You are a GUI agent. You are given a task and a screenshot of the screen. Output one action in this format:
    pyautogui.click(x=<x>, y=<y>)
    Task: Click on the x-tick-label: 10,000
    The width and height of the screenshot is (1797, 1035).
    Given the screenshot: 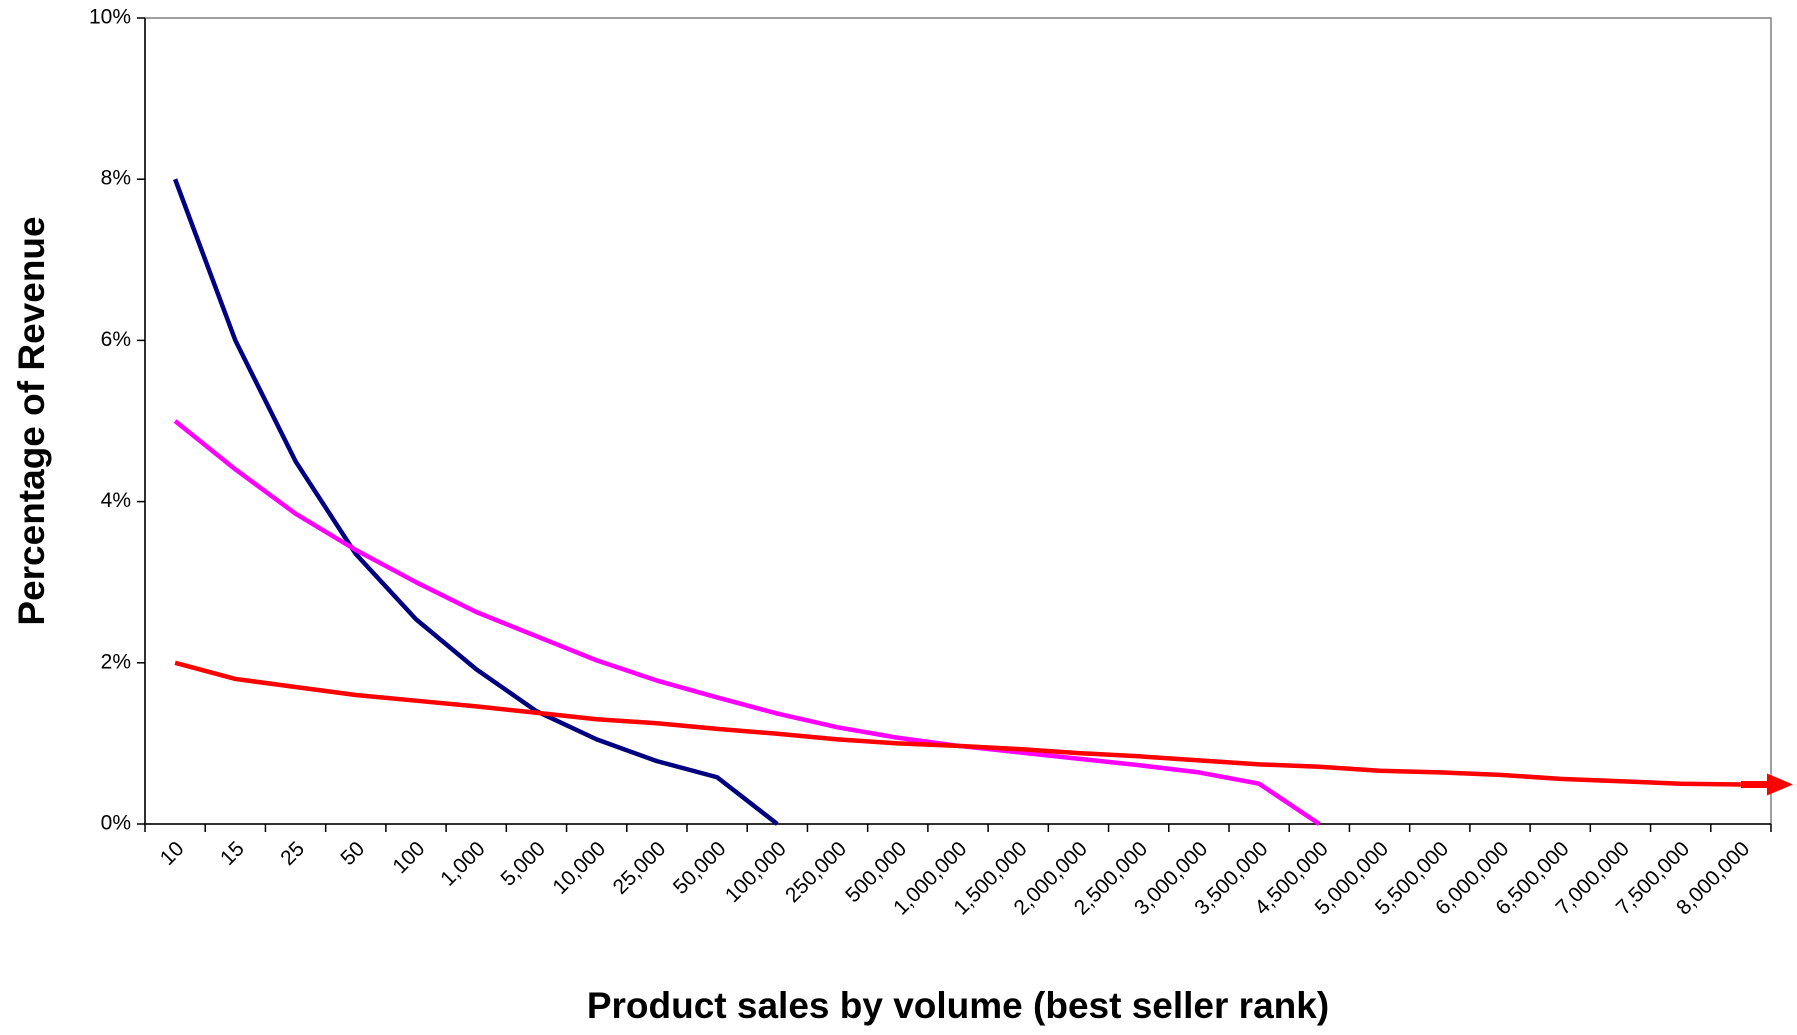 What is the action you would take?
    pyautogui.click(x=579, y=868)
    